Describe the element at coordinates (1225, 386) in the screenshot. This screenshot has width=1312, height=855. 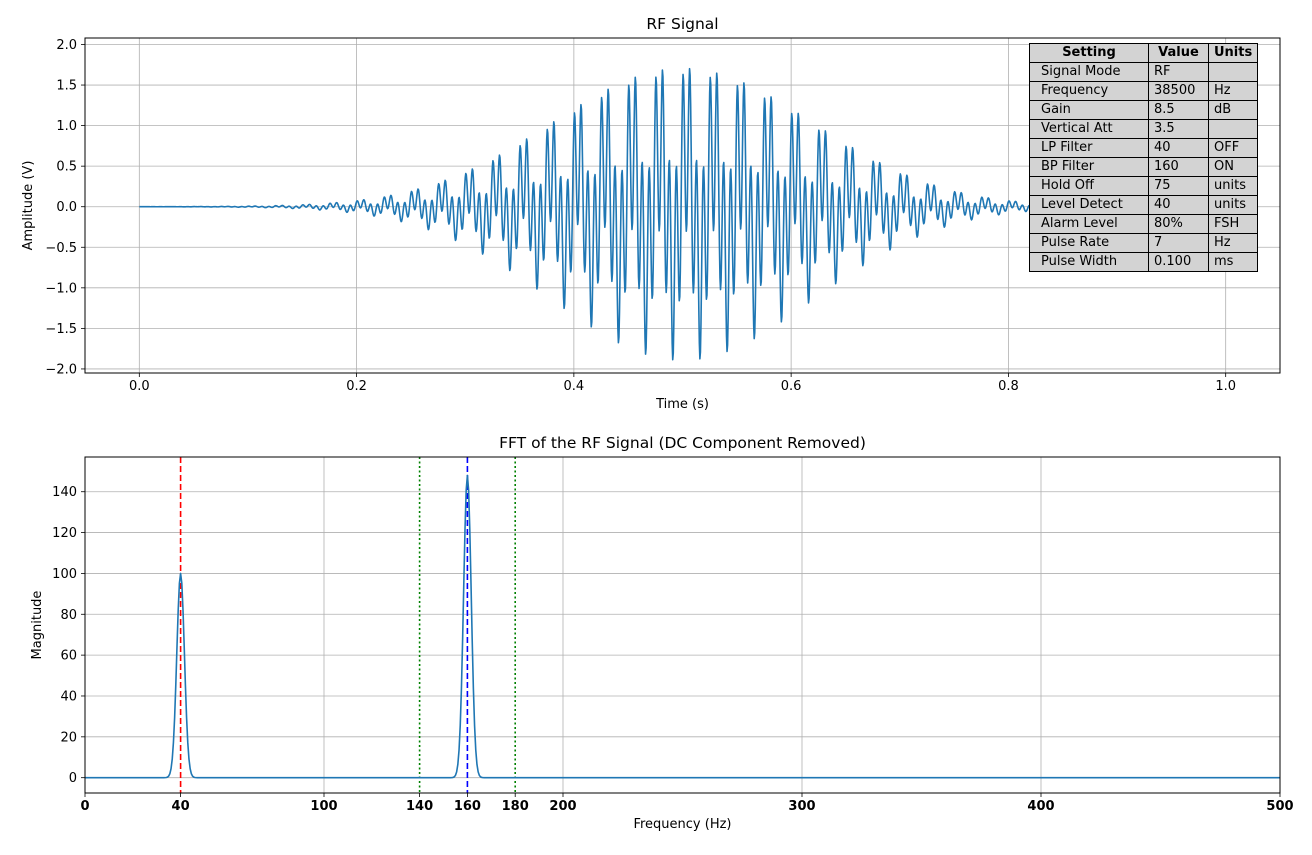
I see `x-tick-label: 1.0` at that location.